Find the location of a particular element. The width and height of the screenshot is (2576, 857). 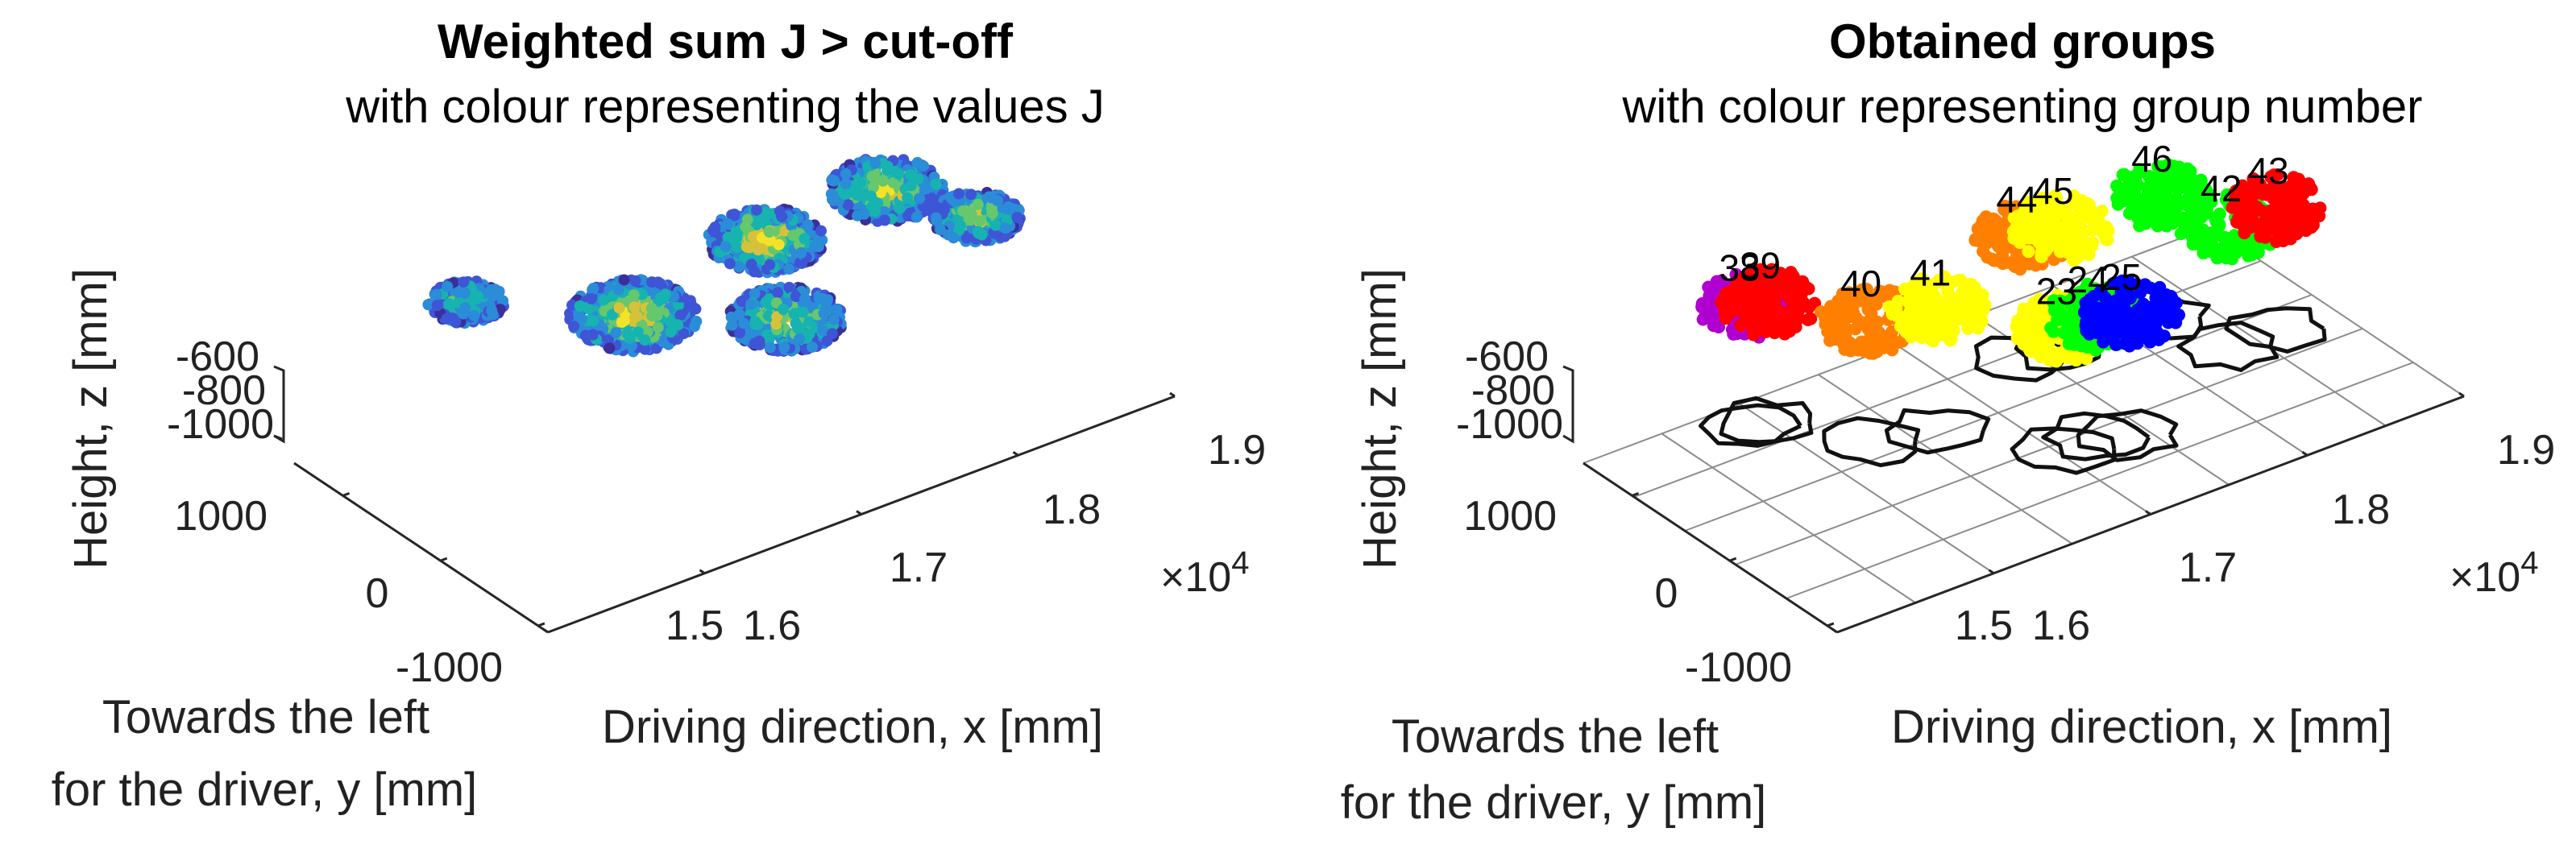

group-cloud is located at coordinates (2276, 208).